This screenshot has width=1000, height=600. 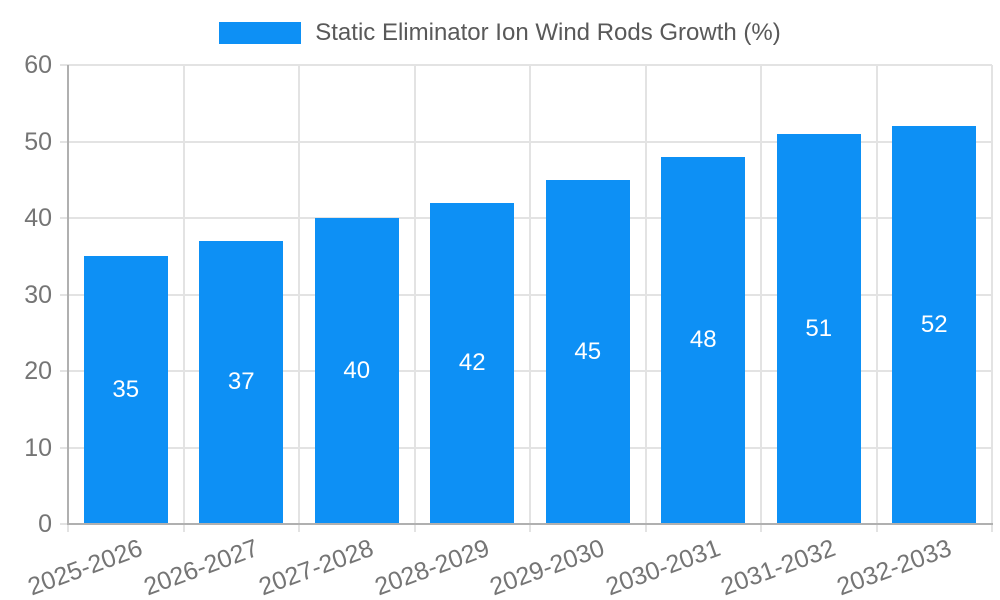 I want to click on x-axis-tick-label: 2030-2031, so click(x=662, y=567).